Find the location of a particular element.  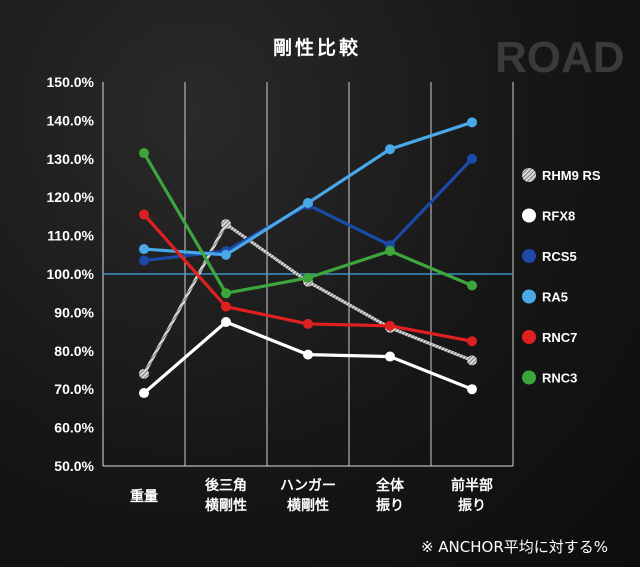

legend-label: RA5 is located at coordinates (555, 297).